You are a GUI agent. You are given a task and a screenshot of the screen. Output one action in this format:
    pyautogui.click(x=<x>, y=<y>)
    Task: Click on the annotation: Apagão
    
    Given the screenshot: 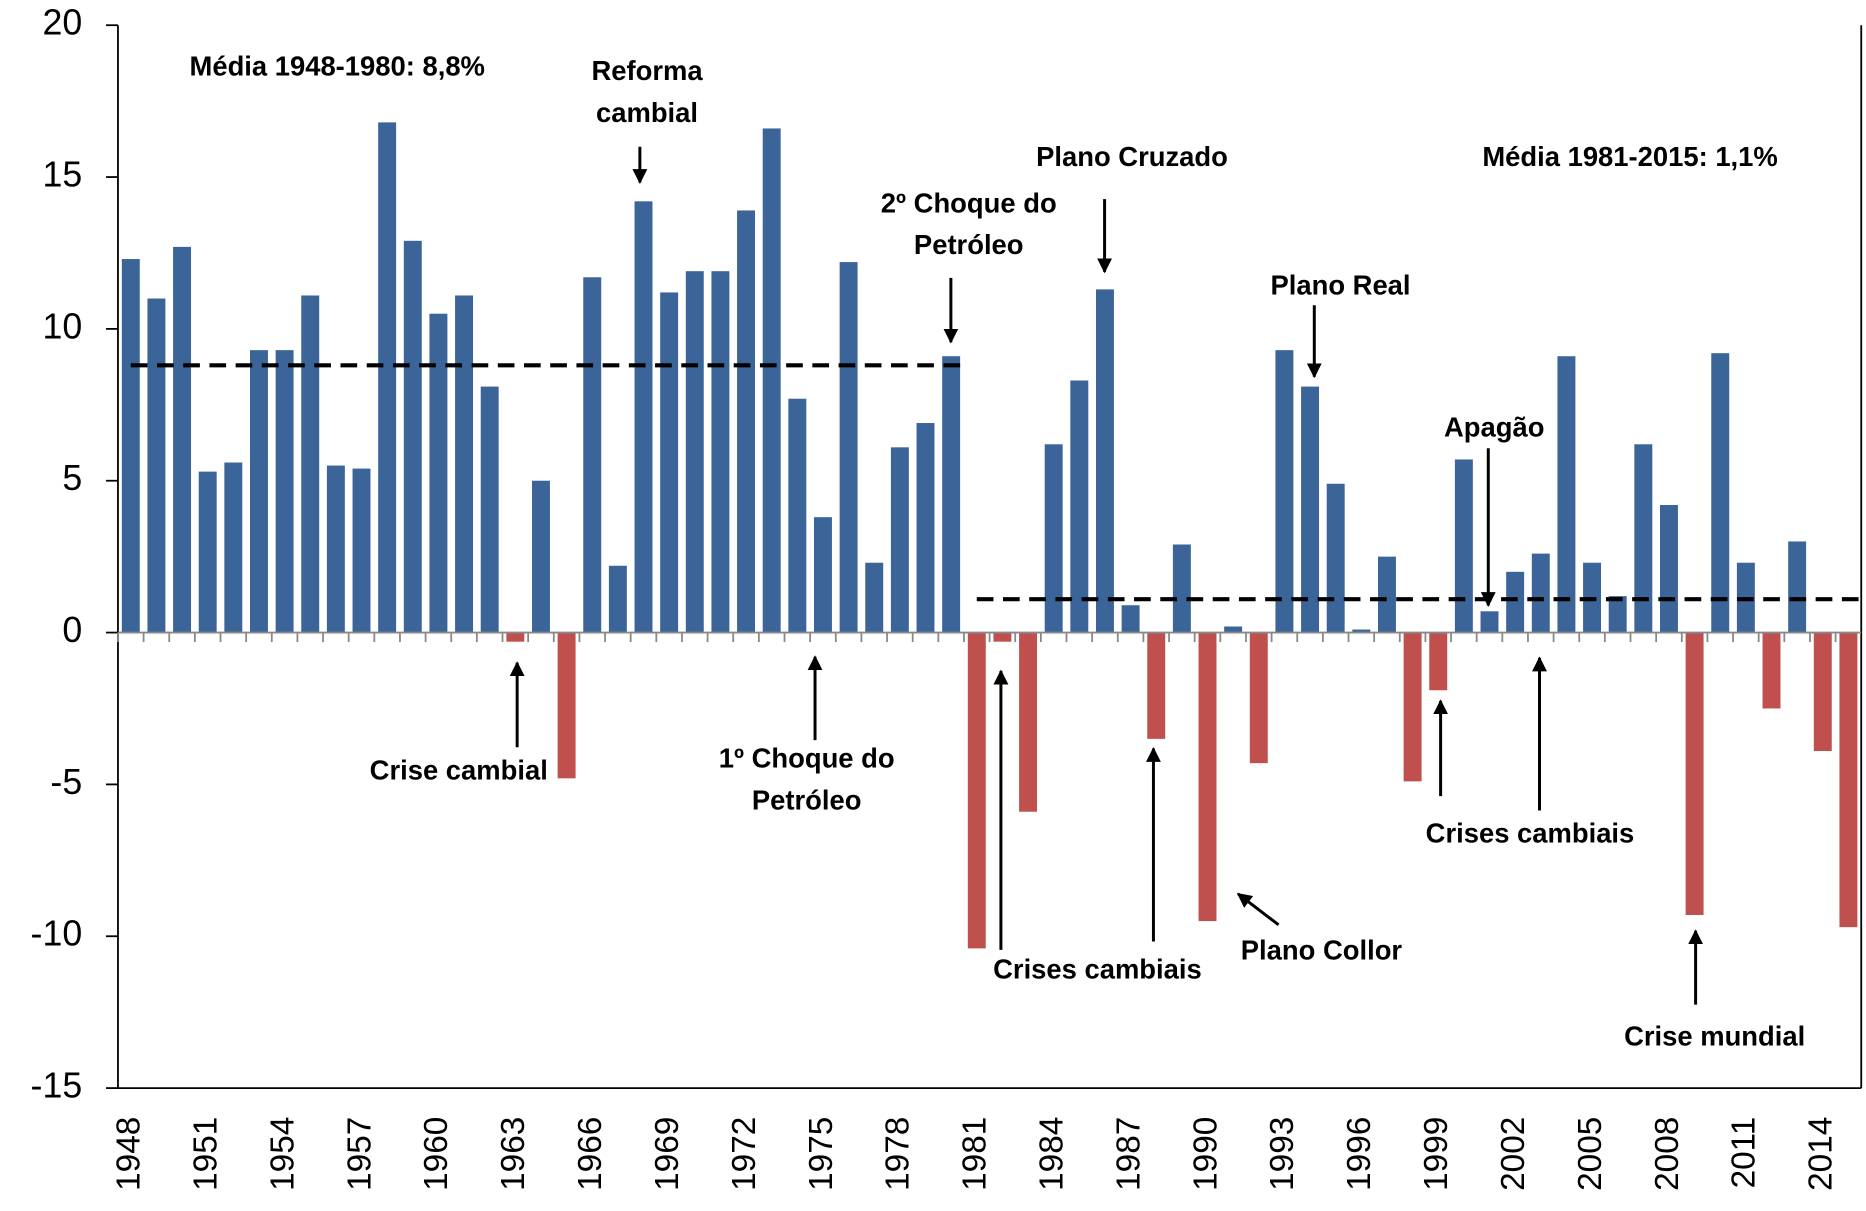 What is the action you would take?
    pyautogui.click(x=1494, y=426)
    